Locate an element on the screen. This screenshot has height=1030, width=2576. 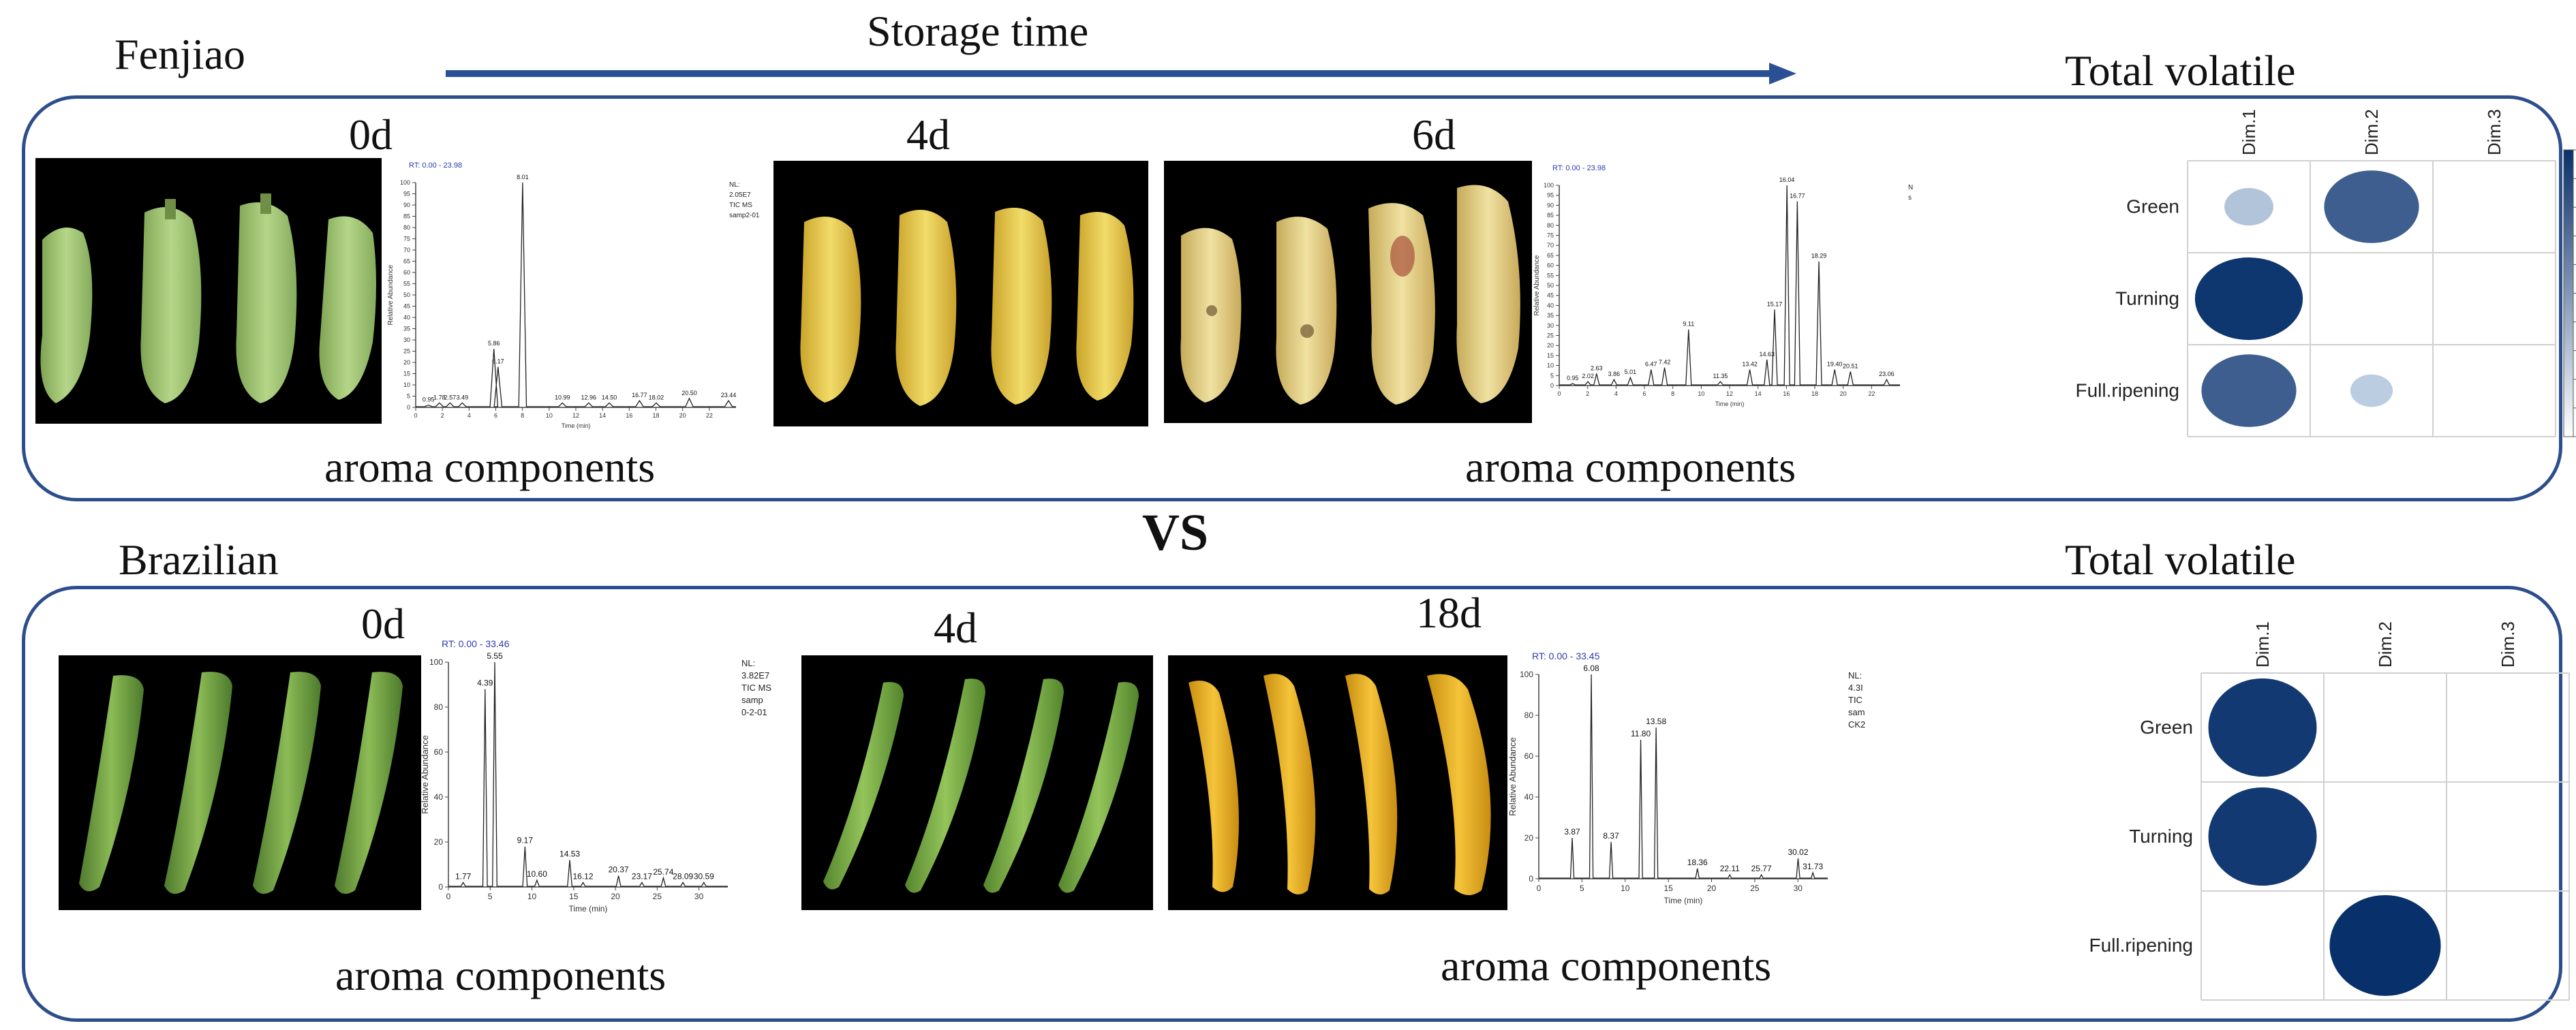
fenjiao-6d-chrom-peak-label: 19.40 is located at coordinates (1835, 363).